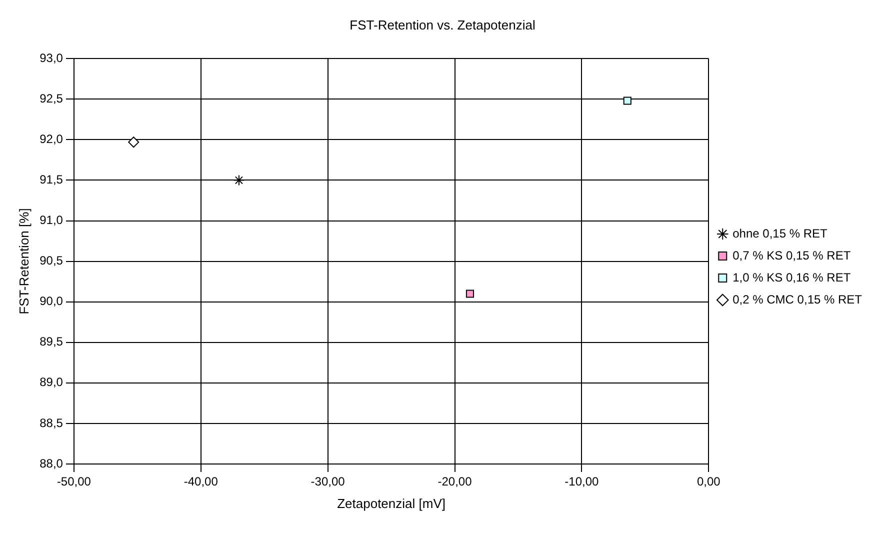 This screenshot has height=534, width=890. What do you see at coordinates (582, 481) in the screenshot?
I see `x-tick-label: -10,00` at bounding box center [582, 481].